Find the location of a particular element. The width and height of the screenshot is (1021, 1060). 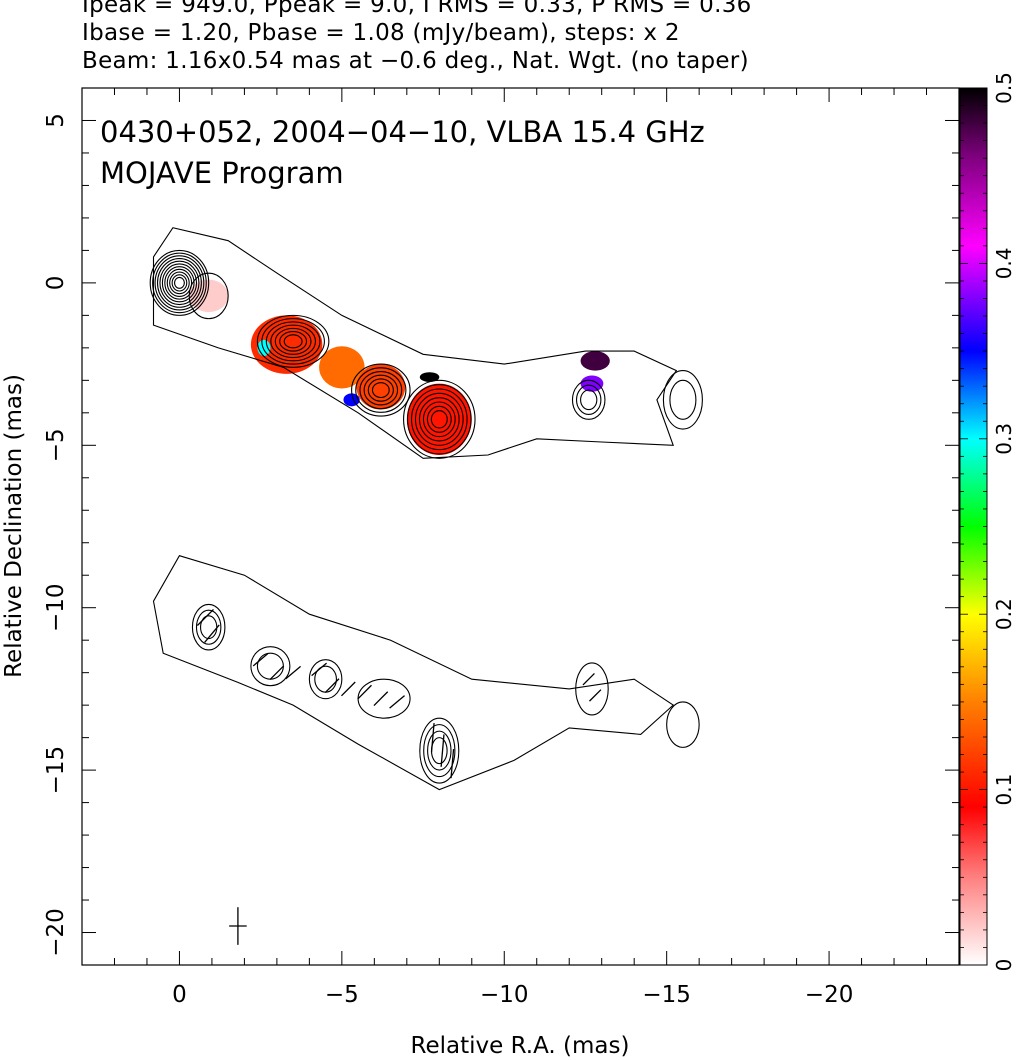

colorbar-tick-label: 0 is located at coordinates (1004, 965).